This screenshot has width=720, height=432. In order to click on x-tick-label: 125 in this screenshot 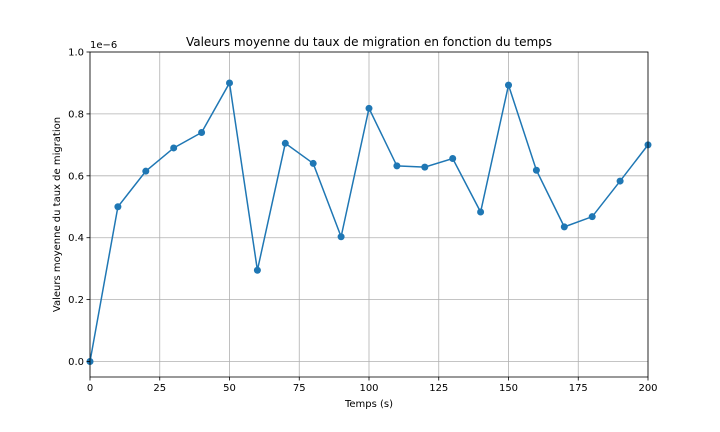, I will do `click(438, 388)`.